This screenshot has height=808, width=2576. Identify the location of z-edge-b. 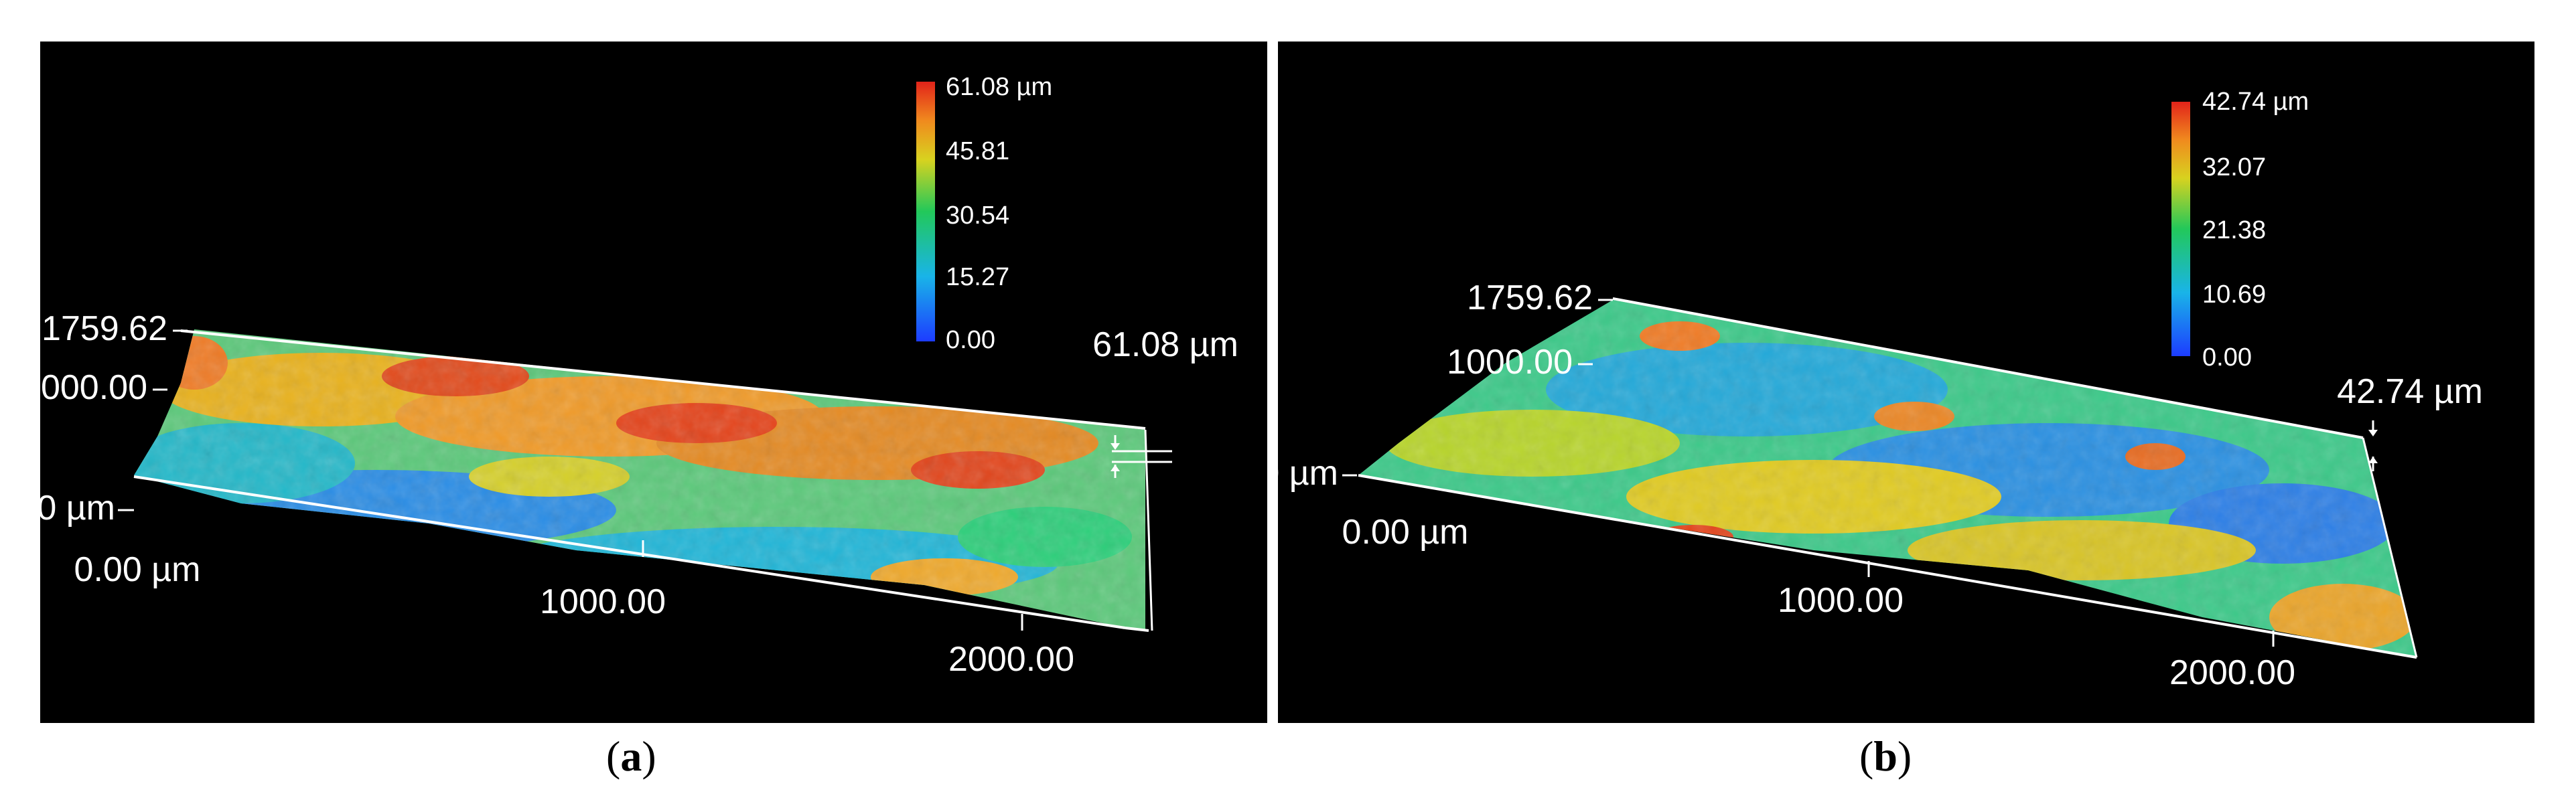
(2390, 548).